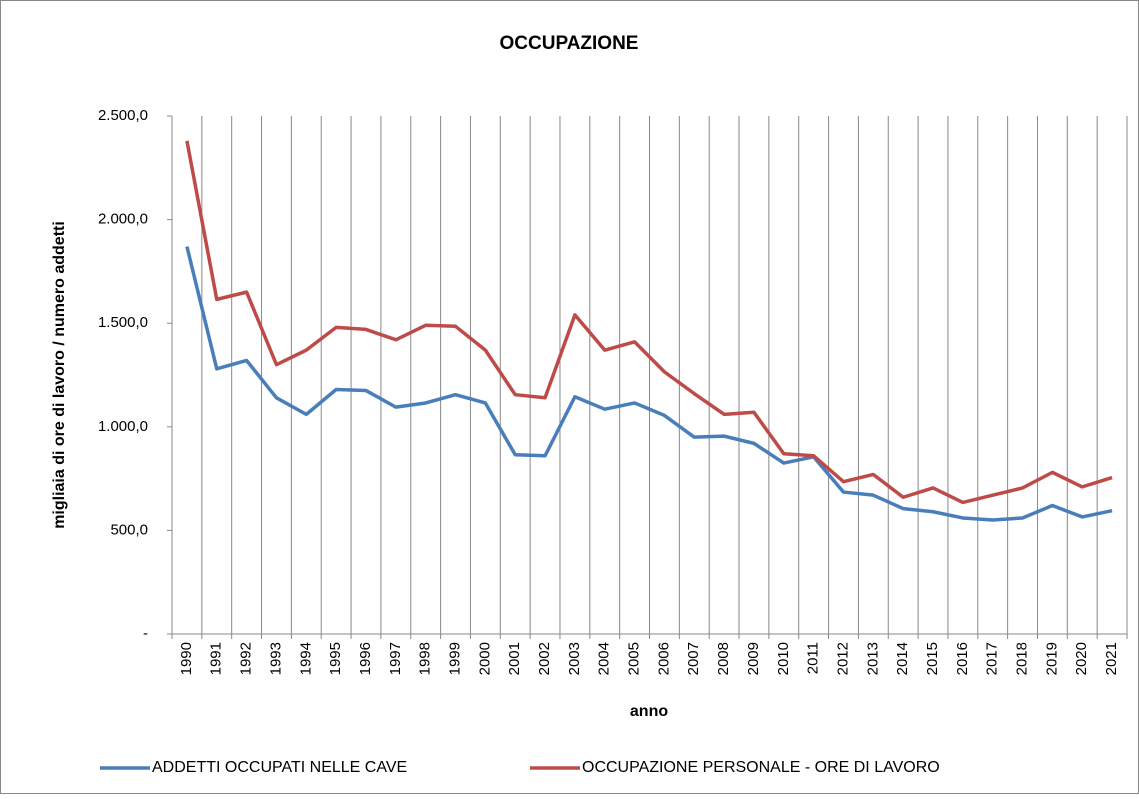 The height and width of the screenshot is (799, 1139). What do you see at coordinates (569, 43) in the screenshot?
I see `chart-title: OCCUPAZIONE` at bounding box center [569, 43].